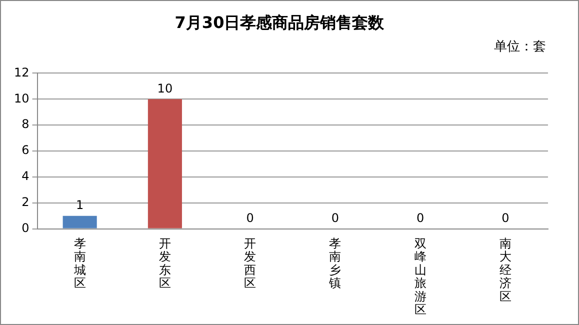 Image resolution: width=579 pixels, height=325 pixels. I want to click on data-label: 1, so click(80, 205).